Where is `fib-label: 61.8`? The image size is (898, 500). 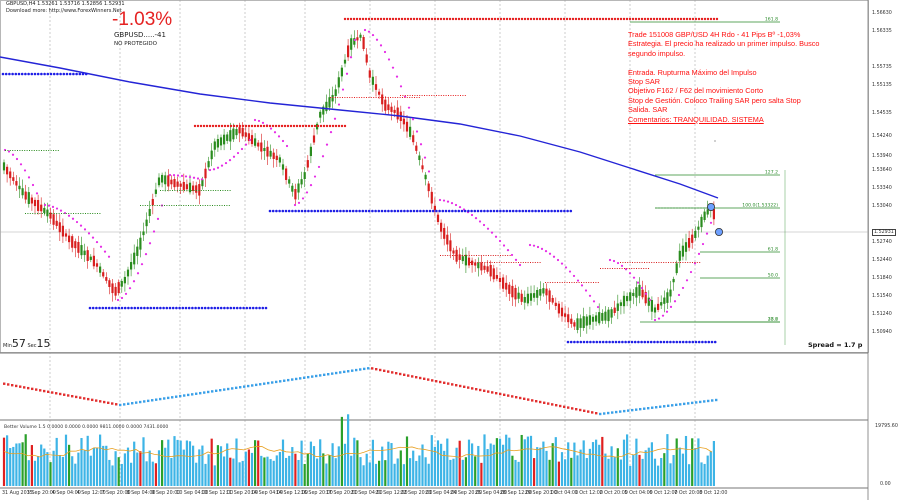 fib-label: 61.8 is located at coordinates (773, 250).